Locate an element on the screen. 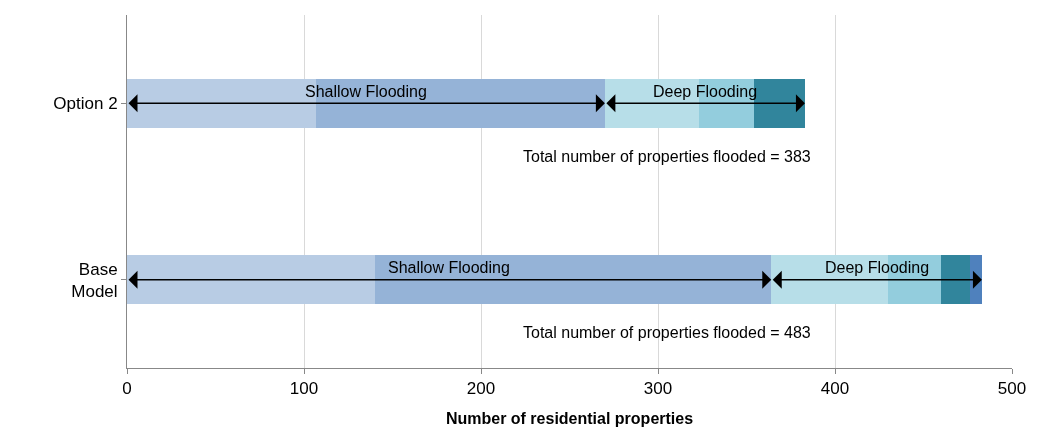 The height and width of the screenshot is (445, 1039). y-tick-label: Base Model is located at coordinates (94, 280).